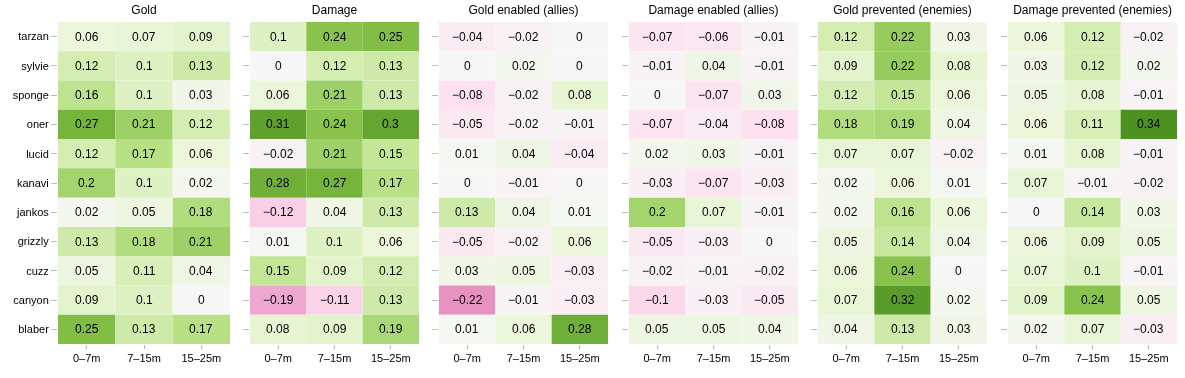 Image resolution: width=1185 pixels, height=378 pixels. I want to click on data-label: 0.22, so click(903, 66).